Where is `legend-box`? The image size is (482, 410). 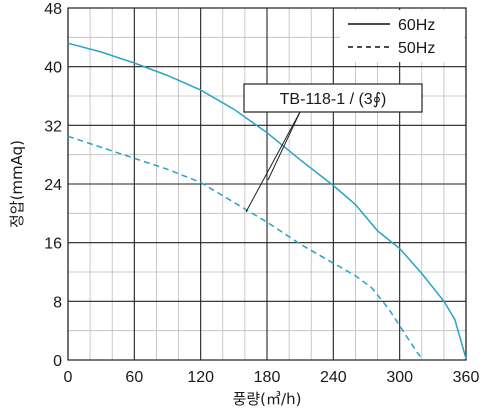 legend-box is located at coordinates (402, 36).